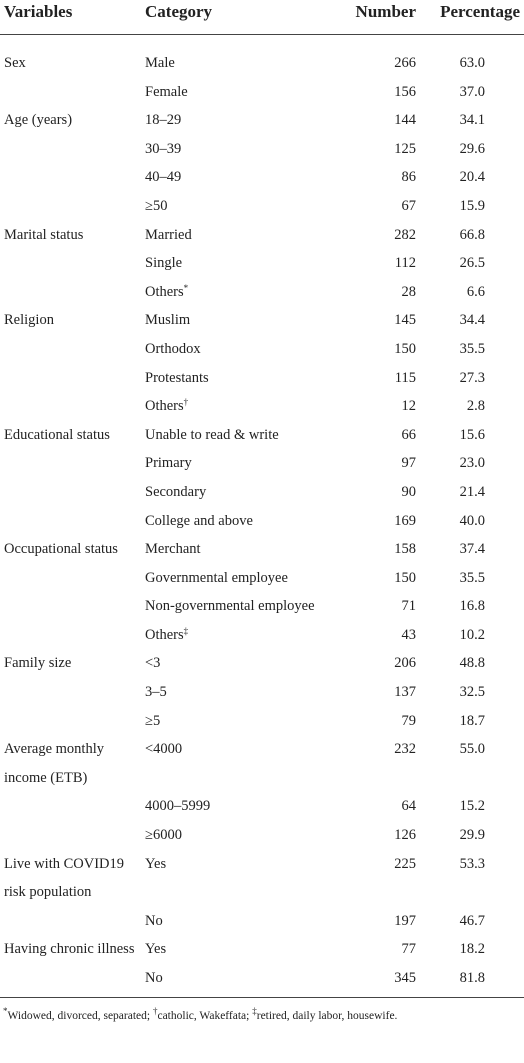 The width and height of the screenshot is (524, 1063). Describe the element at coordinates (244, 606) in the screenshot. I see `category-cell: Non-governmental employee` at that location.